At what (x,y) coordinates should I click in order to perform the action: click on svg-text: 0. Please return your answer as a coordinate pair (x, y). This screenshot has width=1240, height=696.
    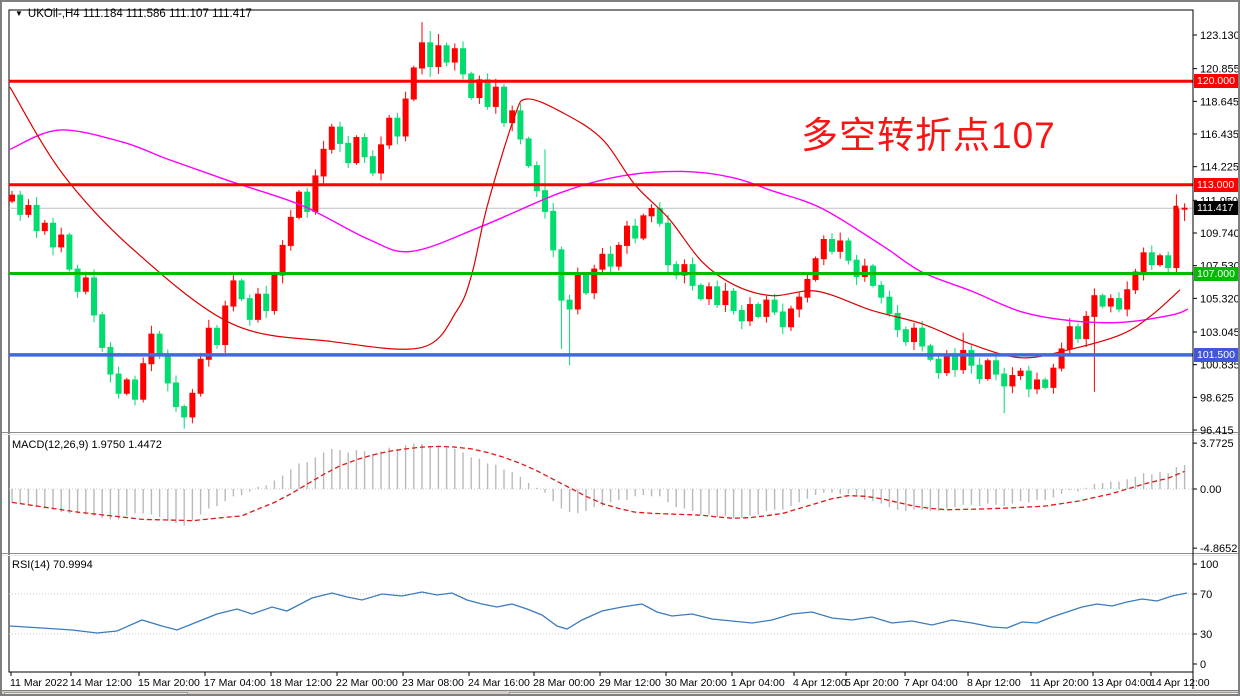
    Looking at the image, I should click on (1203, 665).